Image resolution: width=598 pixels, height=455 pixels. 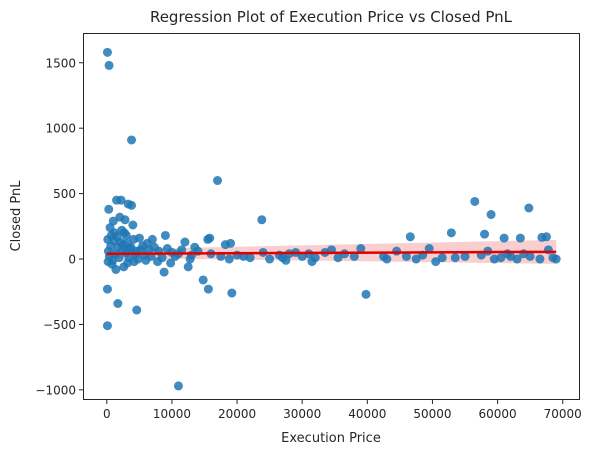 I want to click on x-tick-label: 70000, so click(x=563, y=414).